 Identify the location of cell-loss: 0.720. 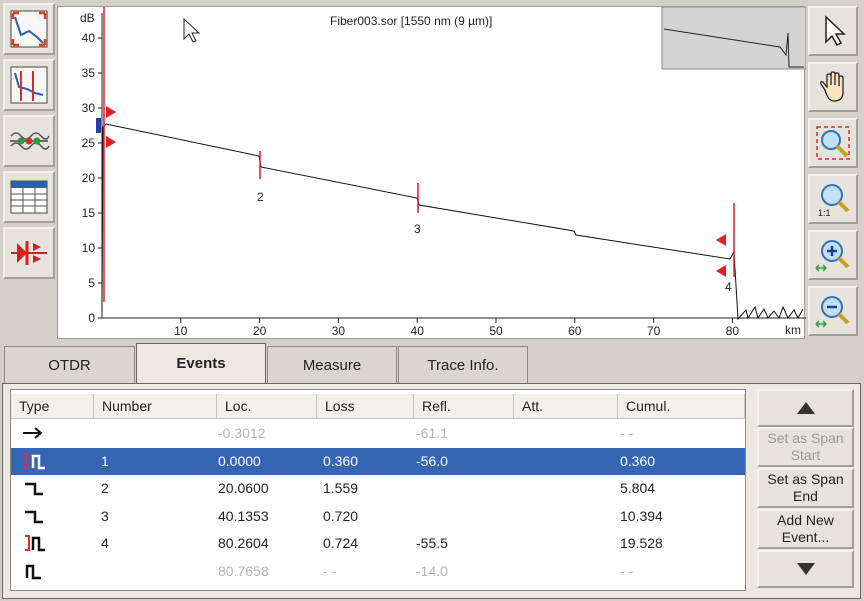
(341, 515).